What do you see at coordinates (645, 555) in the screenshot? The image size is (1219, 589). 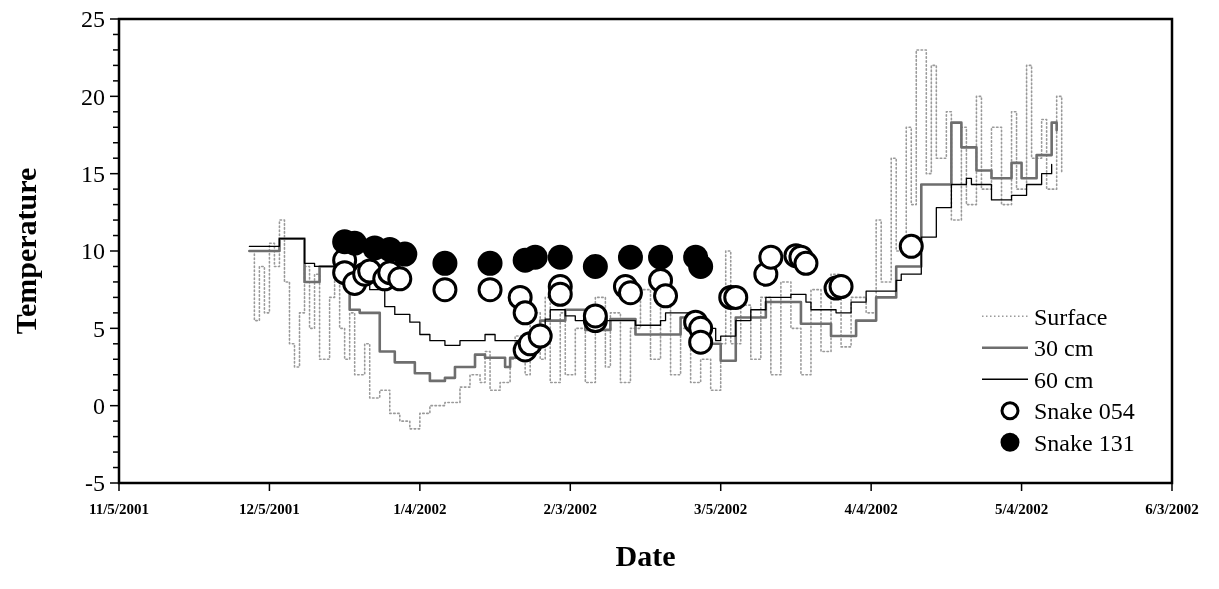 I see `x-axis-title: Date` at bounding box center [645, 555].